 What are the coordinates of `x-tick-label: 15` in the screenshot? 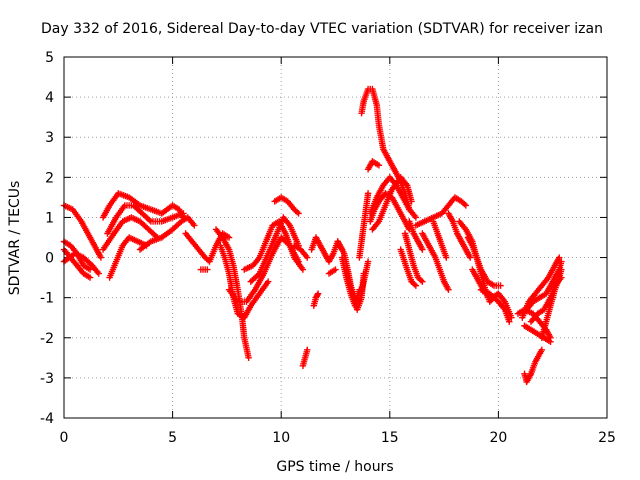 It's located at (390, 438).